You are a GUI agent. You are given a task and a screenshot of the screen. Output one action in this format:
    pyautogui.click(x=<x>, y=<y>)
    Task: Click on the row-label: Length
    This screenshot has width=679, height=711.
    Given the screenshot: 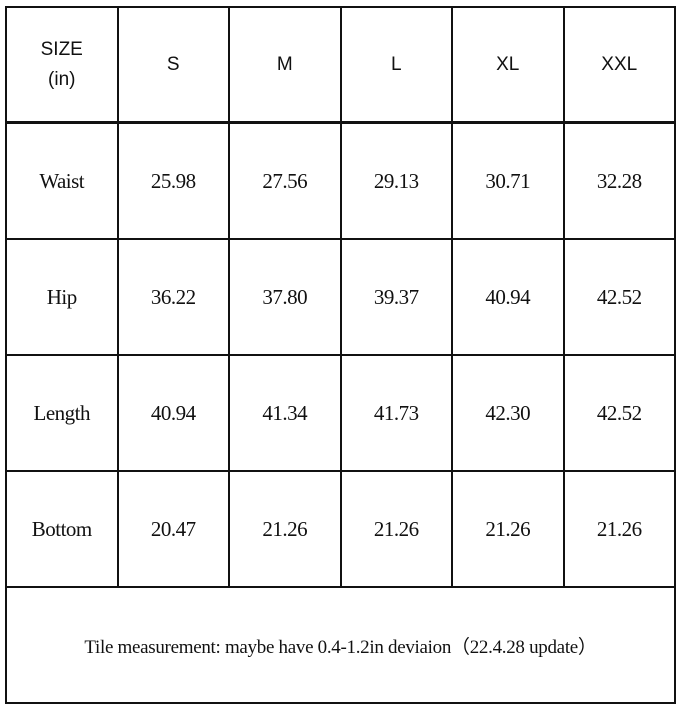 What is the action you would take?
    pyautogui.click(x=62, y=413)
    